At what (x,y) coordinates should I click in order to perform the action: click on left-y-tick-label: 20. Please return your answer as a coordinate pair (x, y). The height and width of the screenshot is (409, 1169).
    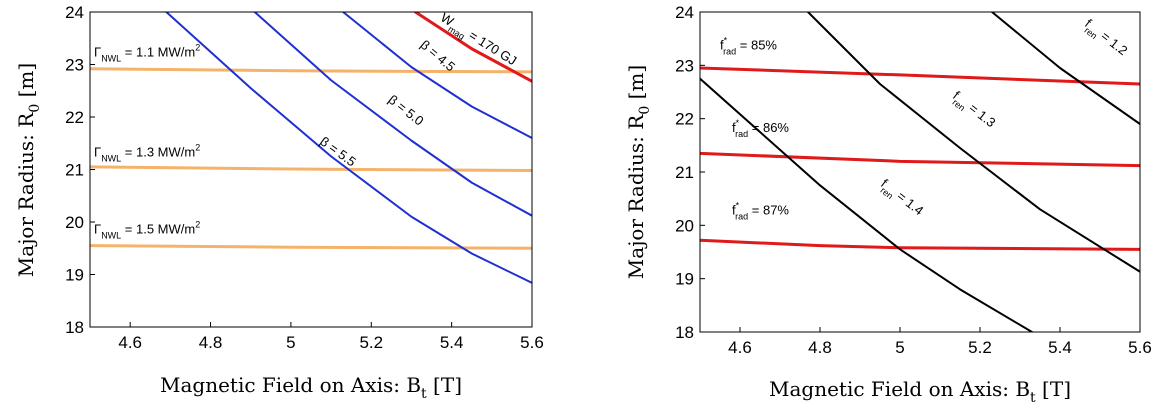
    Looking at the image, I should click on (74, 222).